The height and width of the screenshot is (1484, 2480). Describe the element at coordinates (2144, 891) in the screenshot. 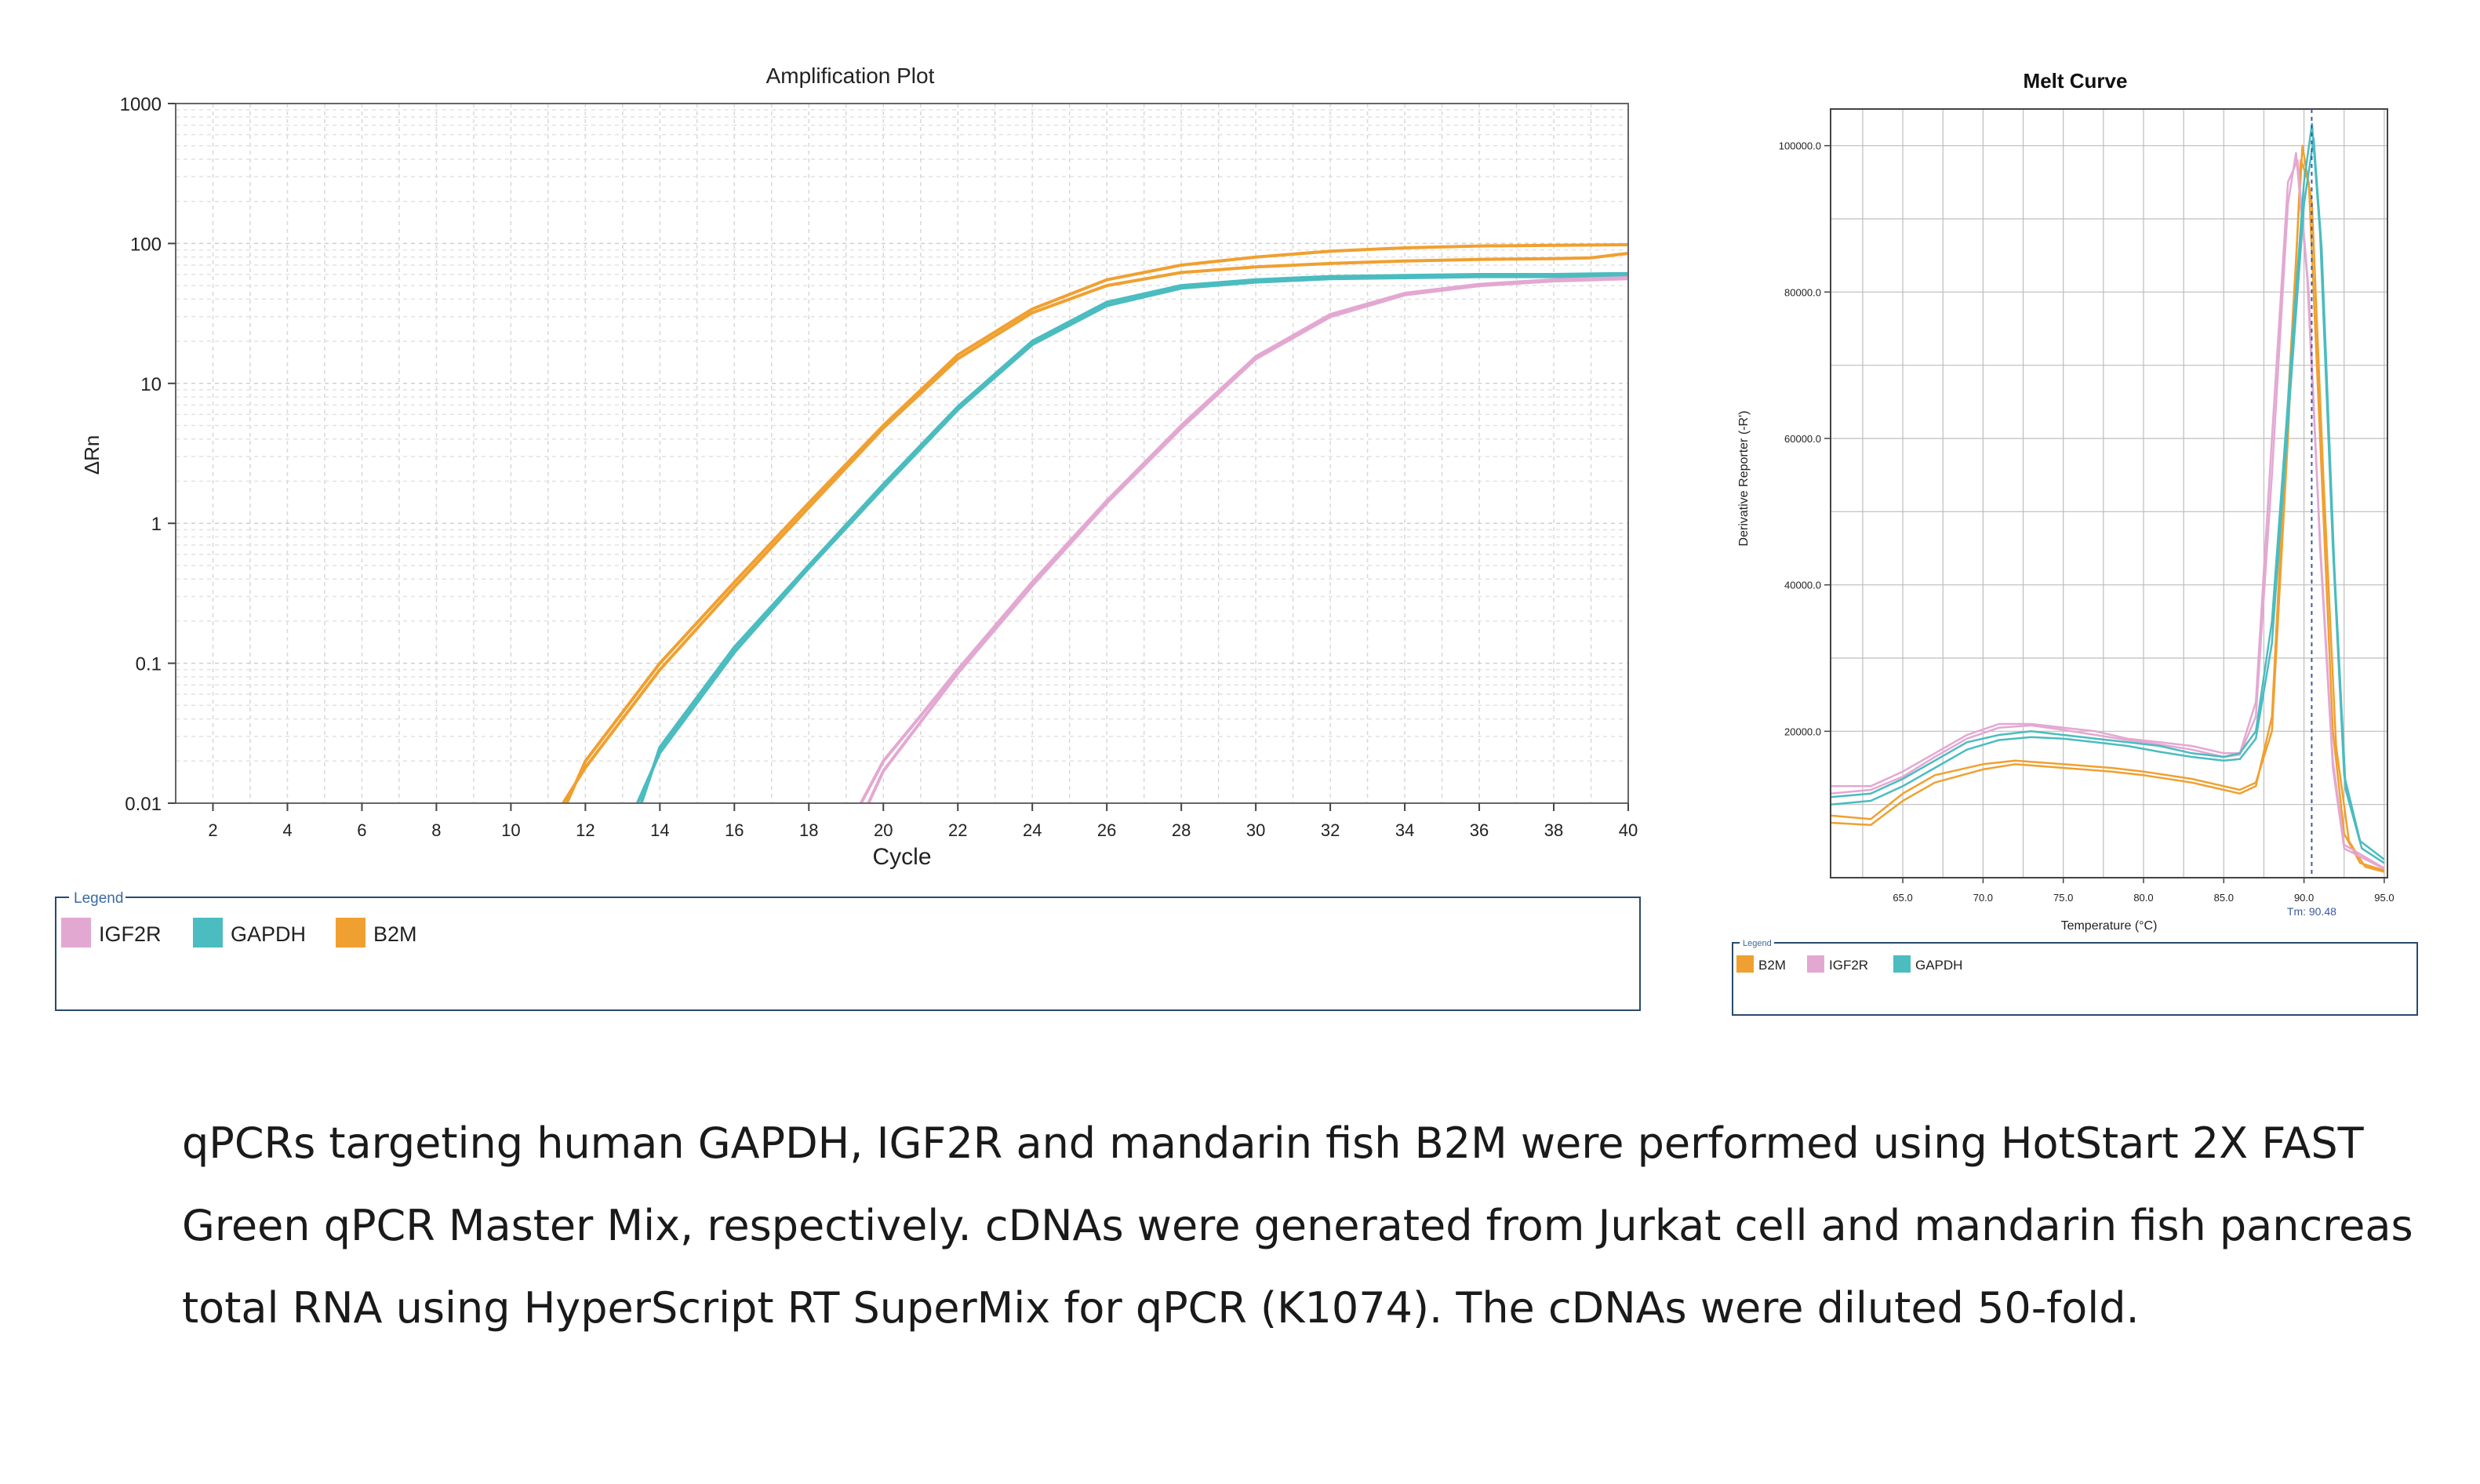

I see `melt-x-ticks: 65.0 70.0 75.0 80.0 85.0 90.0 95.0` at that location.